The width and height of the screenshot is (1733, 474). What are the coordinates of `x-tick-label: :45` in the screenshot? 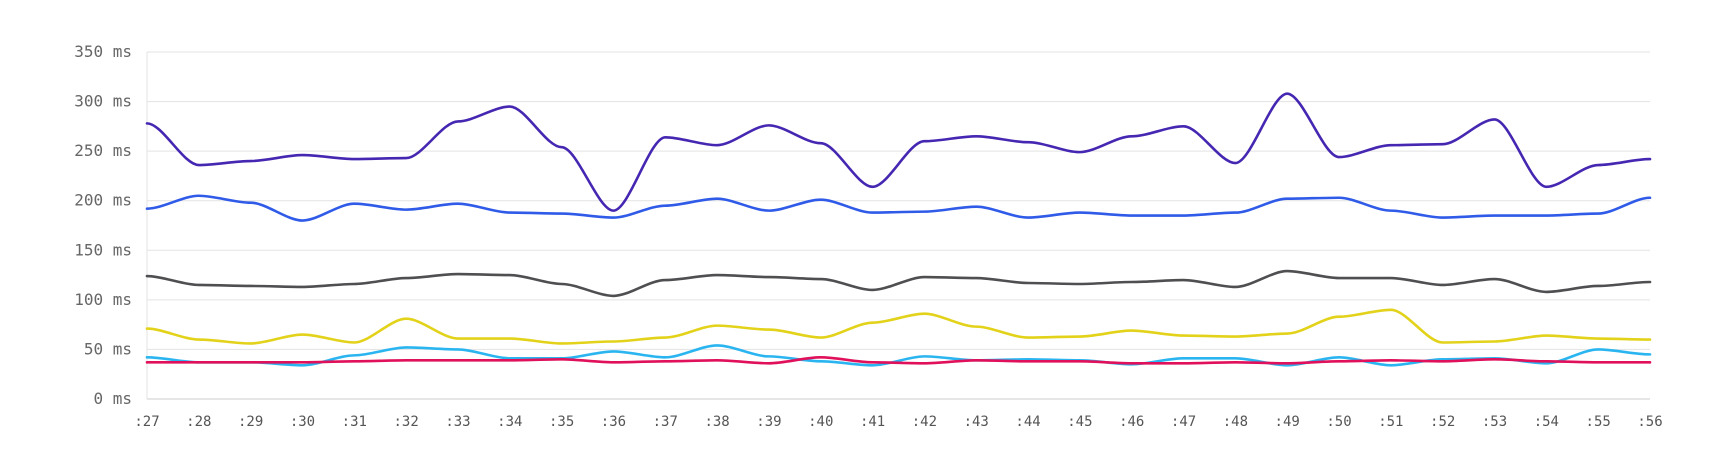 It's located at (1079, 422).